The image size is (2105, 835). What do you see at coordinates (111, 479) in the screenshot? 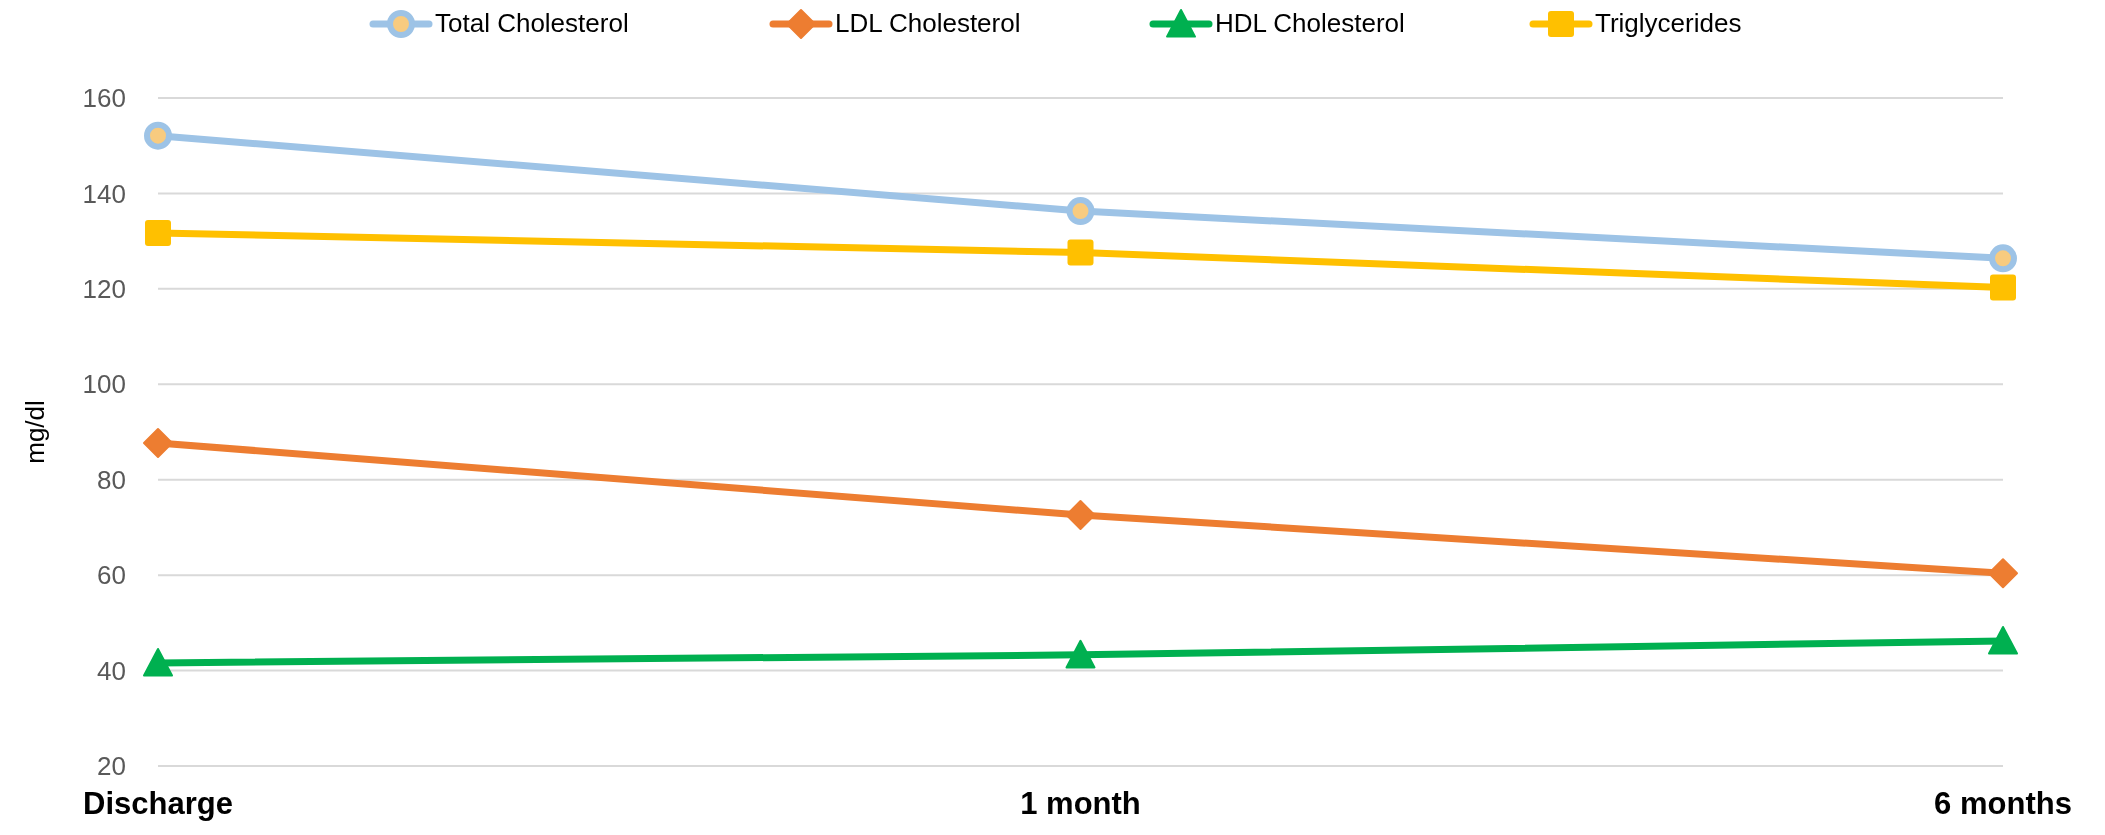
I see `y-tick-label: 80` at bounding box center [111, 479].